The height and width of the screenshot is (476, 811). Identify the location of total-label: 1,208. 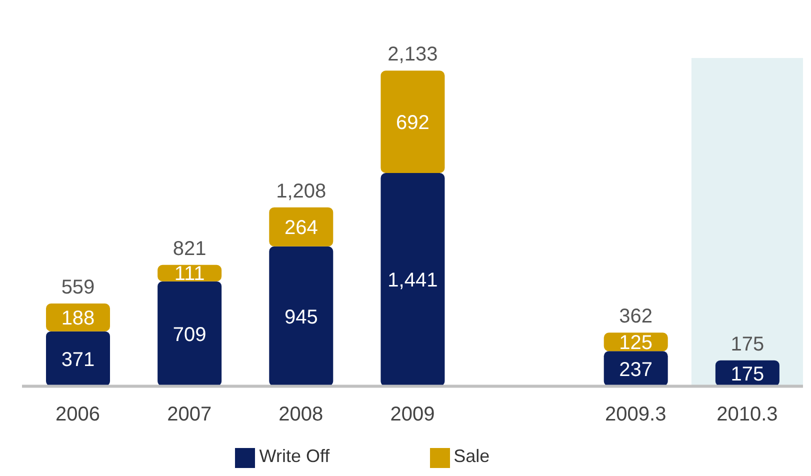
(301, 191).